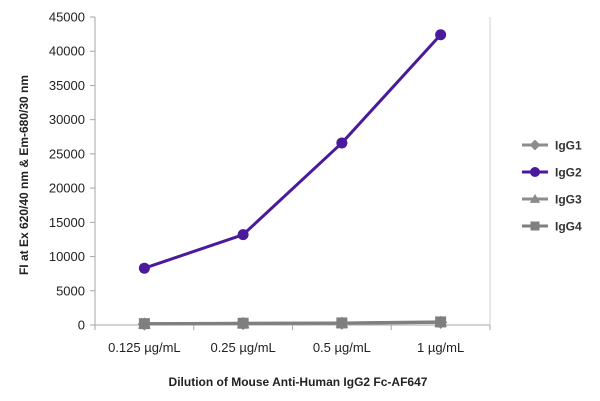 The image size is (600, 401). Describe the element at coordinates (535, 145) in the screenshot. I see `legend-marker-igg1` at that location.